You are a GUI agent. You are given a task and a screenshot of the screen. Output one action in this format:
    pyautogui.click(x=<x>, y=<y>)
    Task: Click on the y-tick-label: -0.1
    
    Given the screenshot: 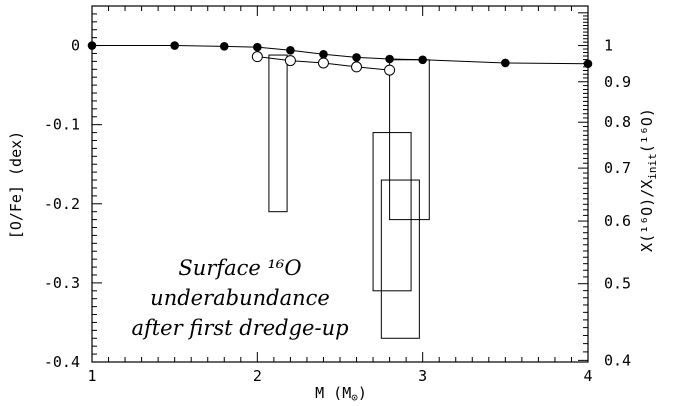 What is the action you would take?
    pyautogui.click(x=62, y=125)
    